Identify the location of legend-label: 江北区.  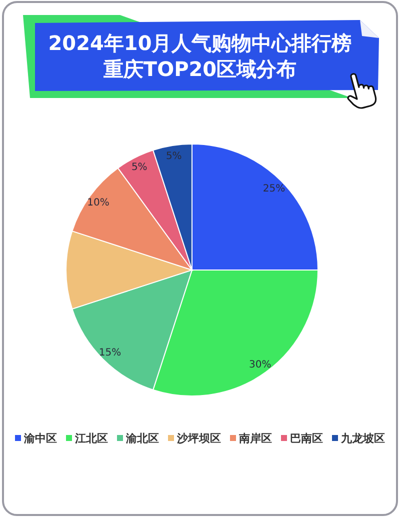
(91, 438).